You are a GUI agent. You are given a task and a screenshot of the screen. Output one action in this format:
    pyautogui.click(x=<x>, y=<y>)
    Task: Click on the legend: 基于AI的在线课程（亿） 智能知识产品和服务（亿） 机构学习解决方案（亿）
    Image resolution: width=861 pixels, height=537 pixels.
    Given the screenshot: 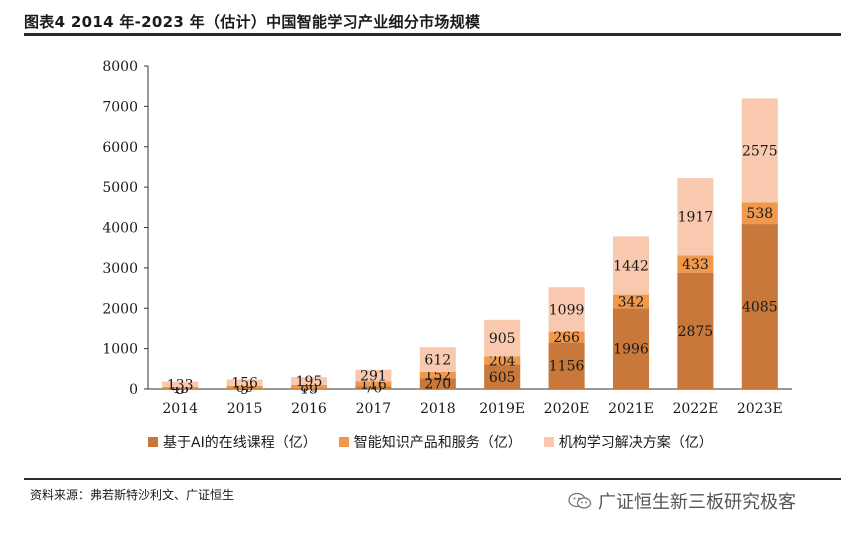 What is the action you would take?
    pyautogui.click(x=430, y=442)
    